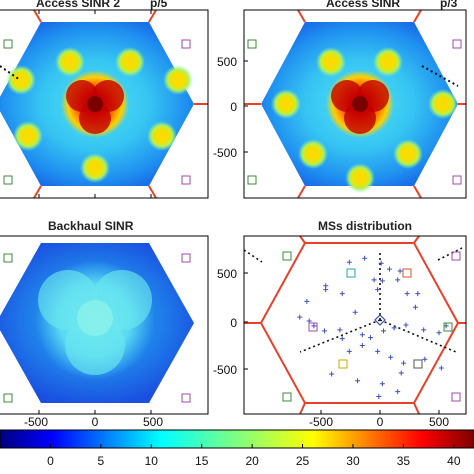 This screenshot has height=474, width=474. I want to click on ticks, so click(342, 343).